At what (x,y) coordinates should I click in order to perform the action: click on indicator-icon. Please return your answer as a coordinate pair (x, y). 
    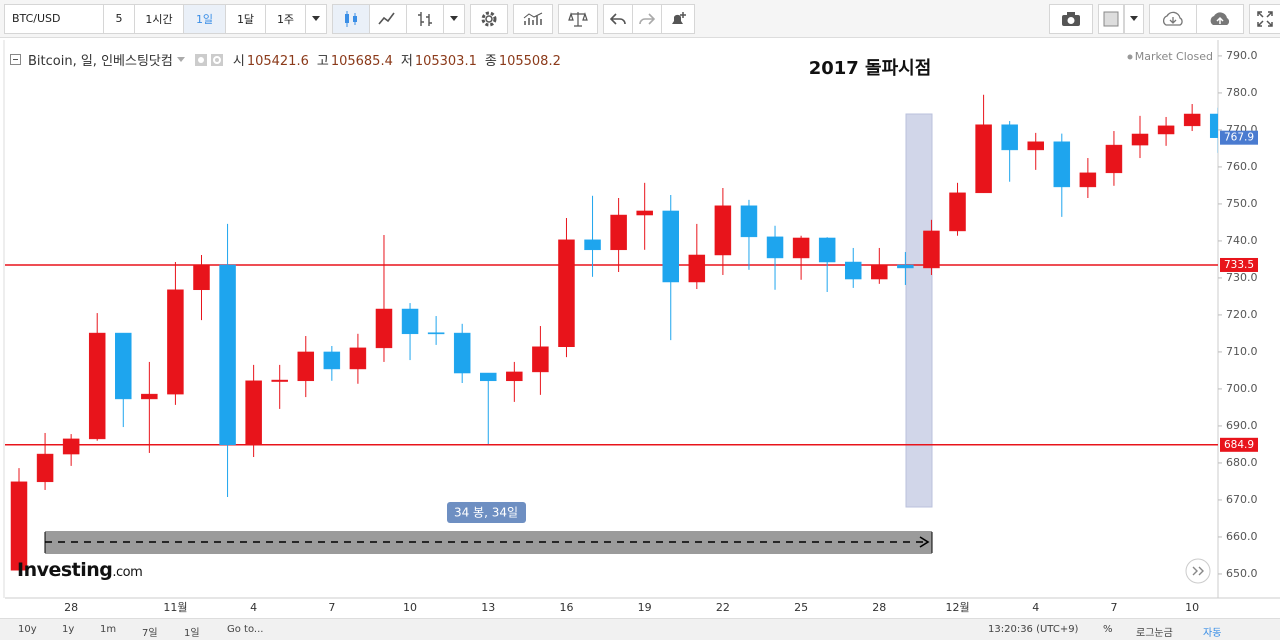
    Looking at the image, I should click on (533, 18).